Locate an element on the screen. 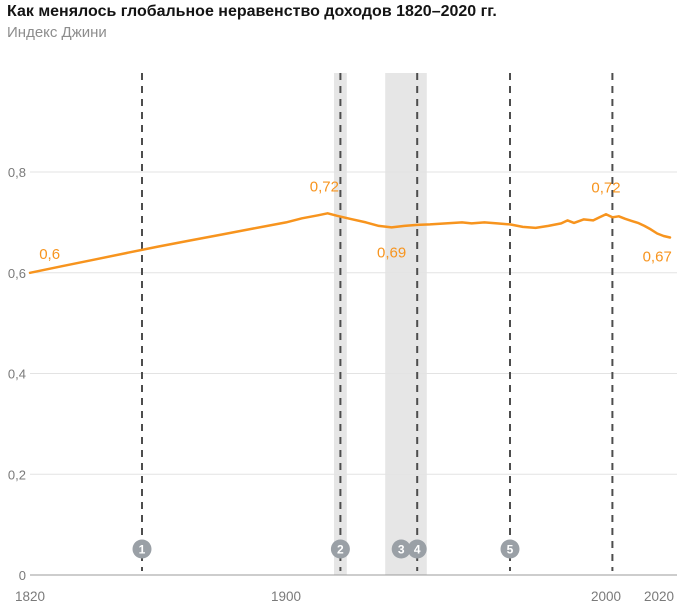 Image resolution: width=683 pixels, height=614 pixels. y-tick-label: 0,4 is located at coordinates (17, 374).